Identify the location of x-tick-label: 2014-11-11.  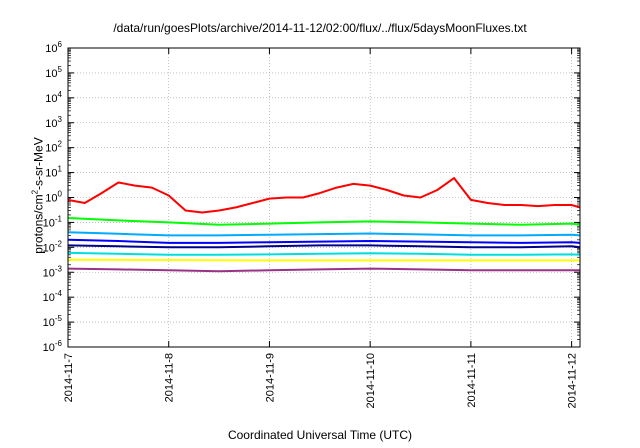
(472, 380).